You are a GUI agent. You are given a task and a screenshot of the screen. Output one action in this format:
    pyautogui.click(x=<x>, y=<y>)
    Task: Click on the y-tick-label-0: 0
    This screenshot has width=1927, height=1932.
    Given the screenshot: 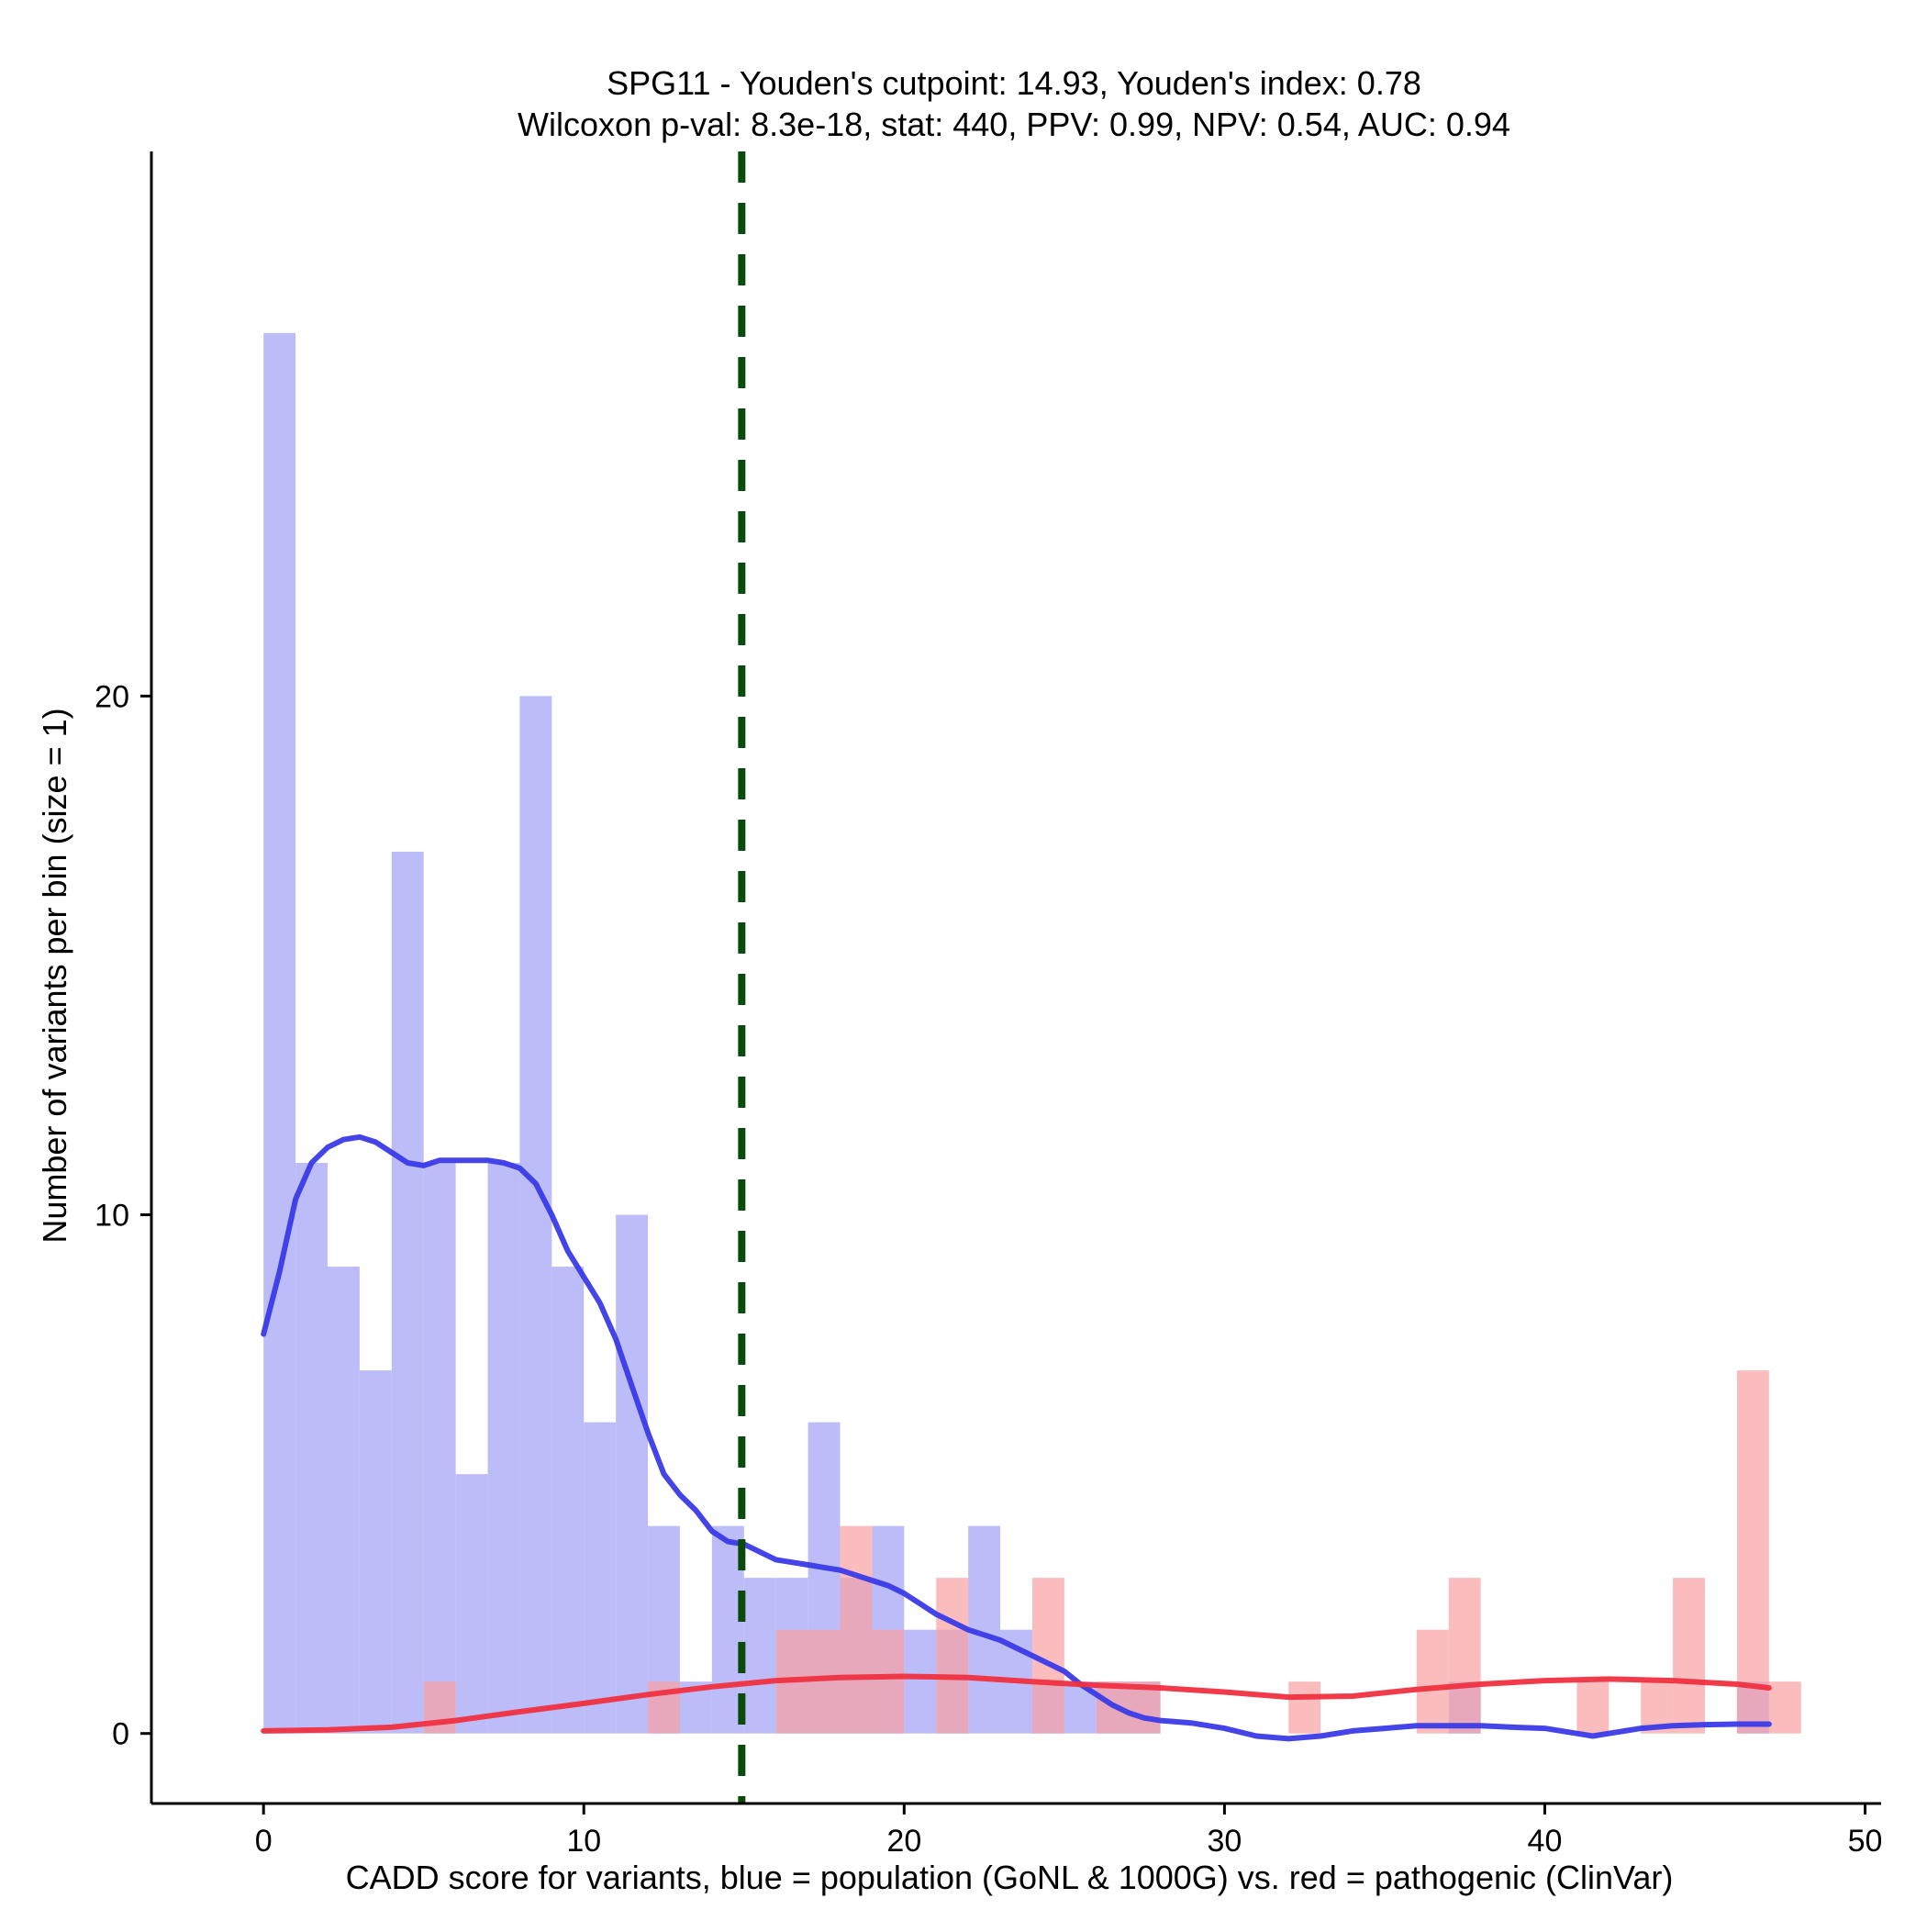 What is the action you would take?
    pyautogui.click(x=121, y=1734)
    